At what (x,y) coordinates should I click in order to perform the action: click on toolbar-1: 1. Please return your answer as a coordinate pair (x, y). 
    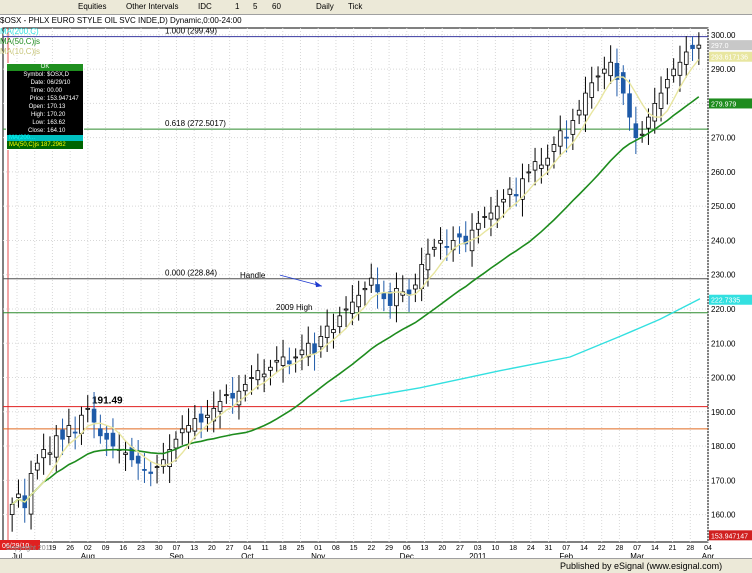
    Looking at the image, I should click on (237, 6).